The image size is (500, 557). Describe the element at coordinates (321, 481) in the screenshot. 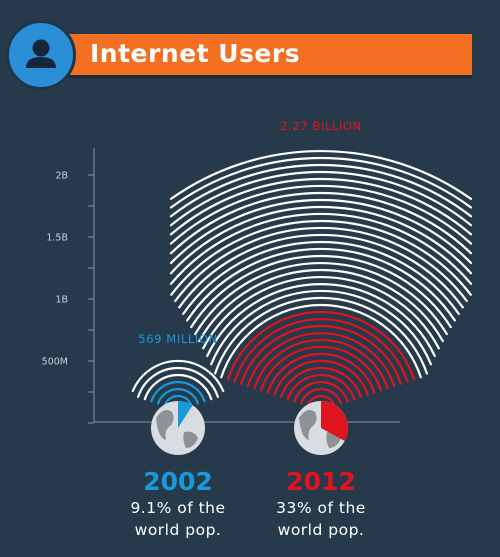

I see `year-label-2012: 2012` at that location.